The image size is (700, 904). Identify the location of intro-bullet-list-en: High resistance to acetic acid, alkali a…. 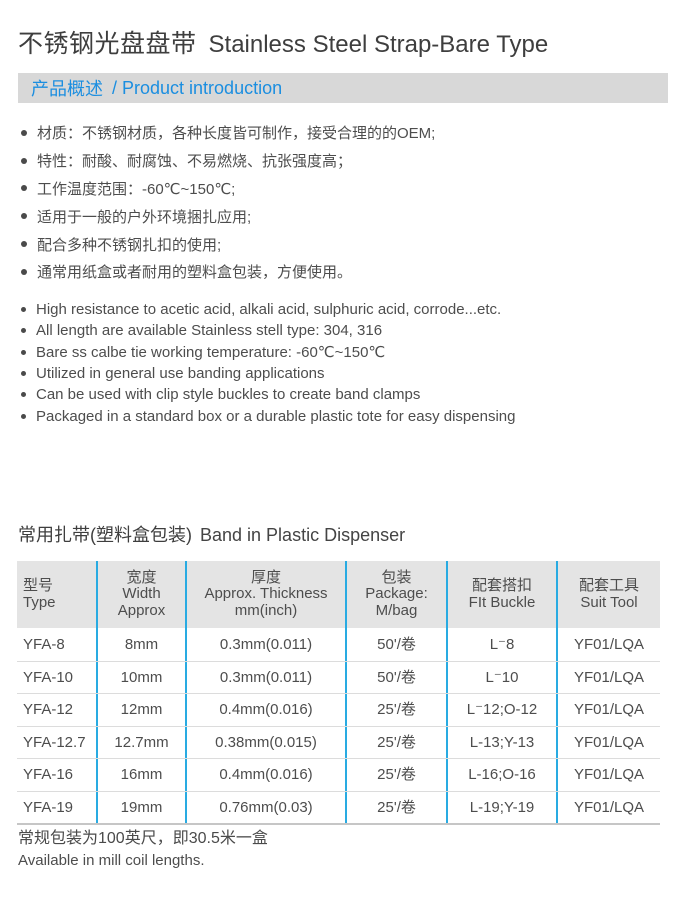
(268, 363).